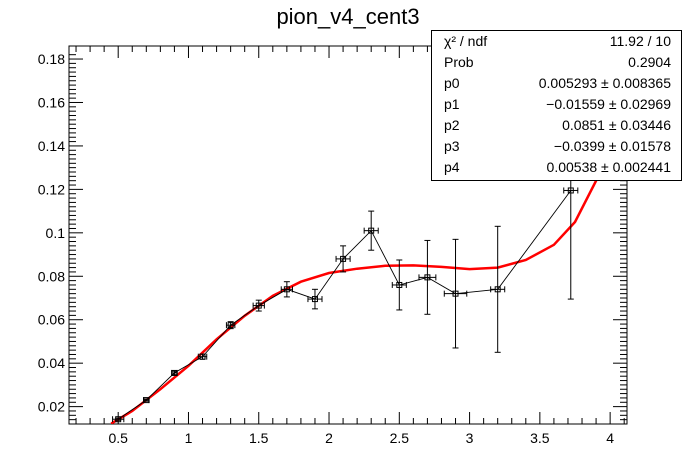  I want to click on stats-row: p0 0.005293 ± 0.008365, so click(556, 83).